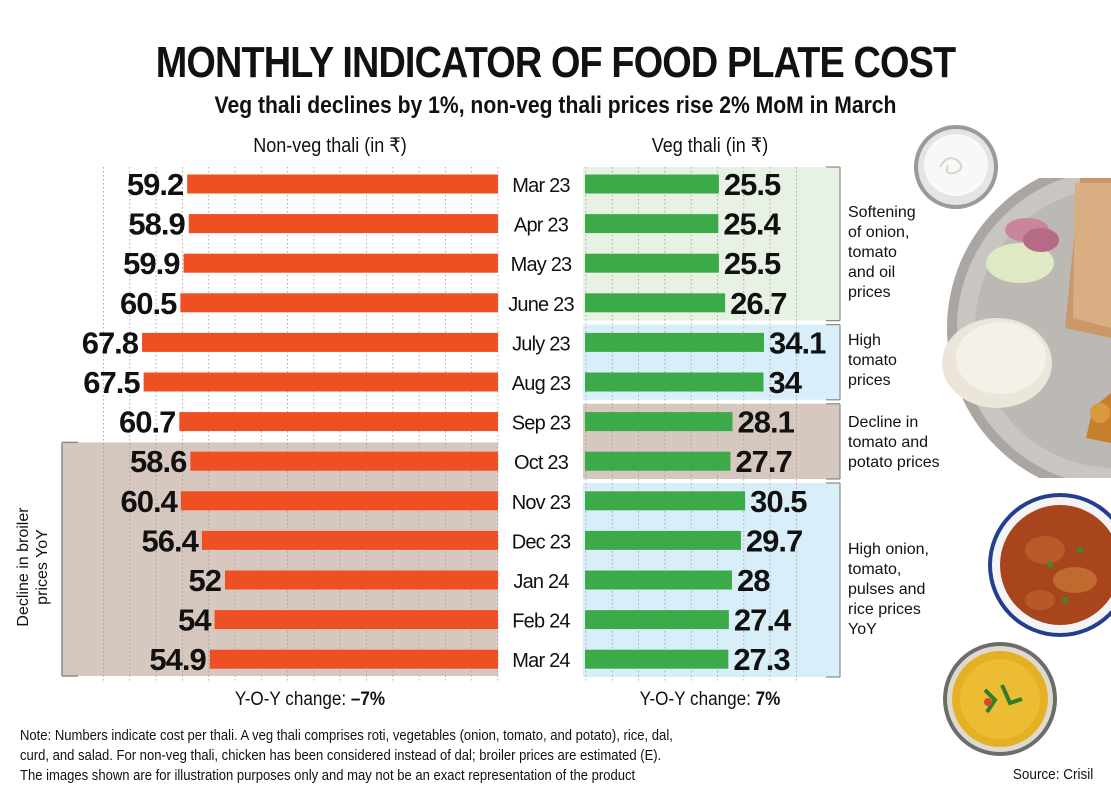 The height and width of the screenshot is (800, 1111). Describe the element at coordinates (882, 212) in the screenshot. I see `annotation-line: Softening` at that location.